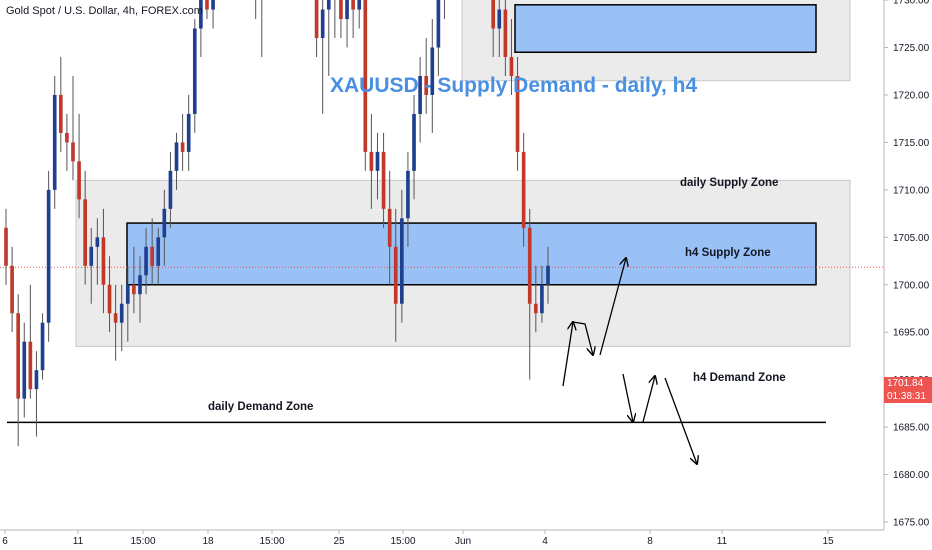 This screenshot has width=932, height=550. What do you see at coordinates (911, 3) in the screenshot?
I see `price-tick-label: 1730.00` at bounding box center [911, 3].